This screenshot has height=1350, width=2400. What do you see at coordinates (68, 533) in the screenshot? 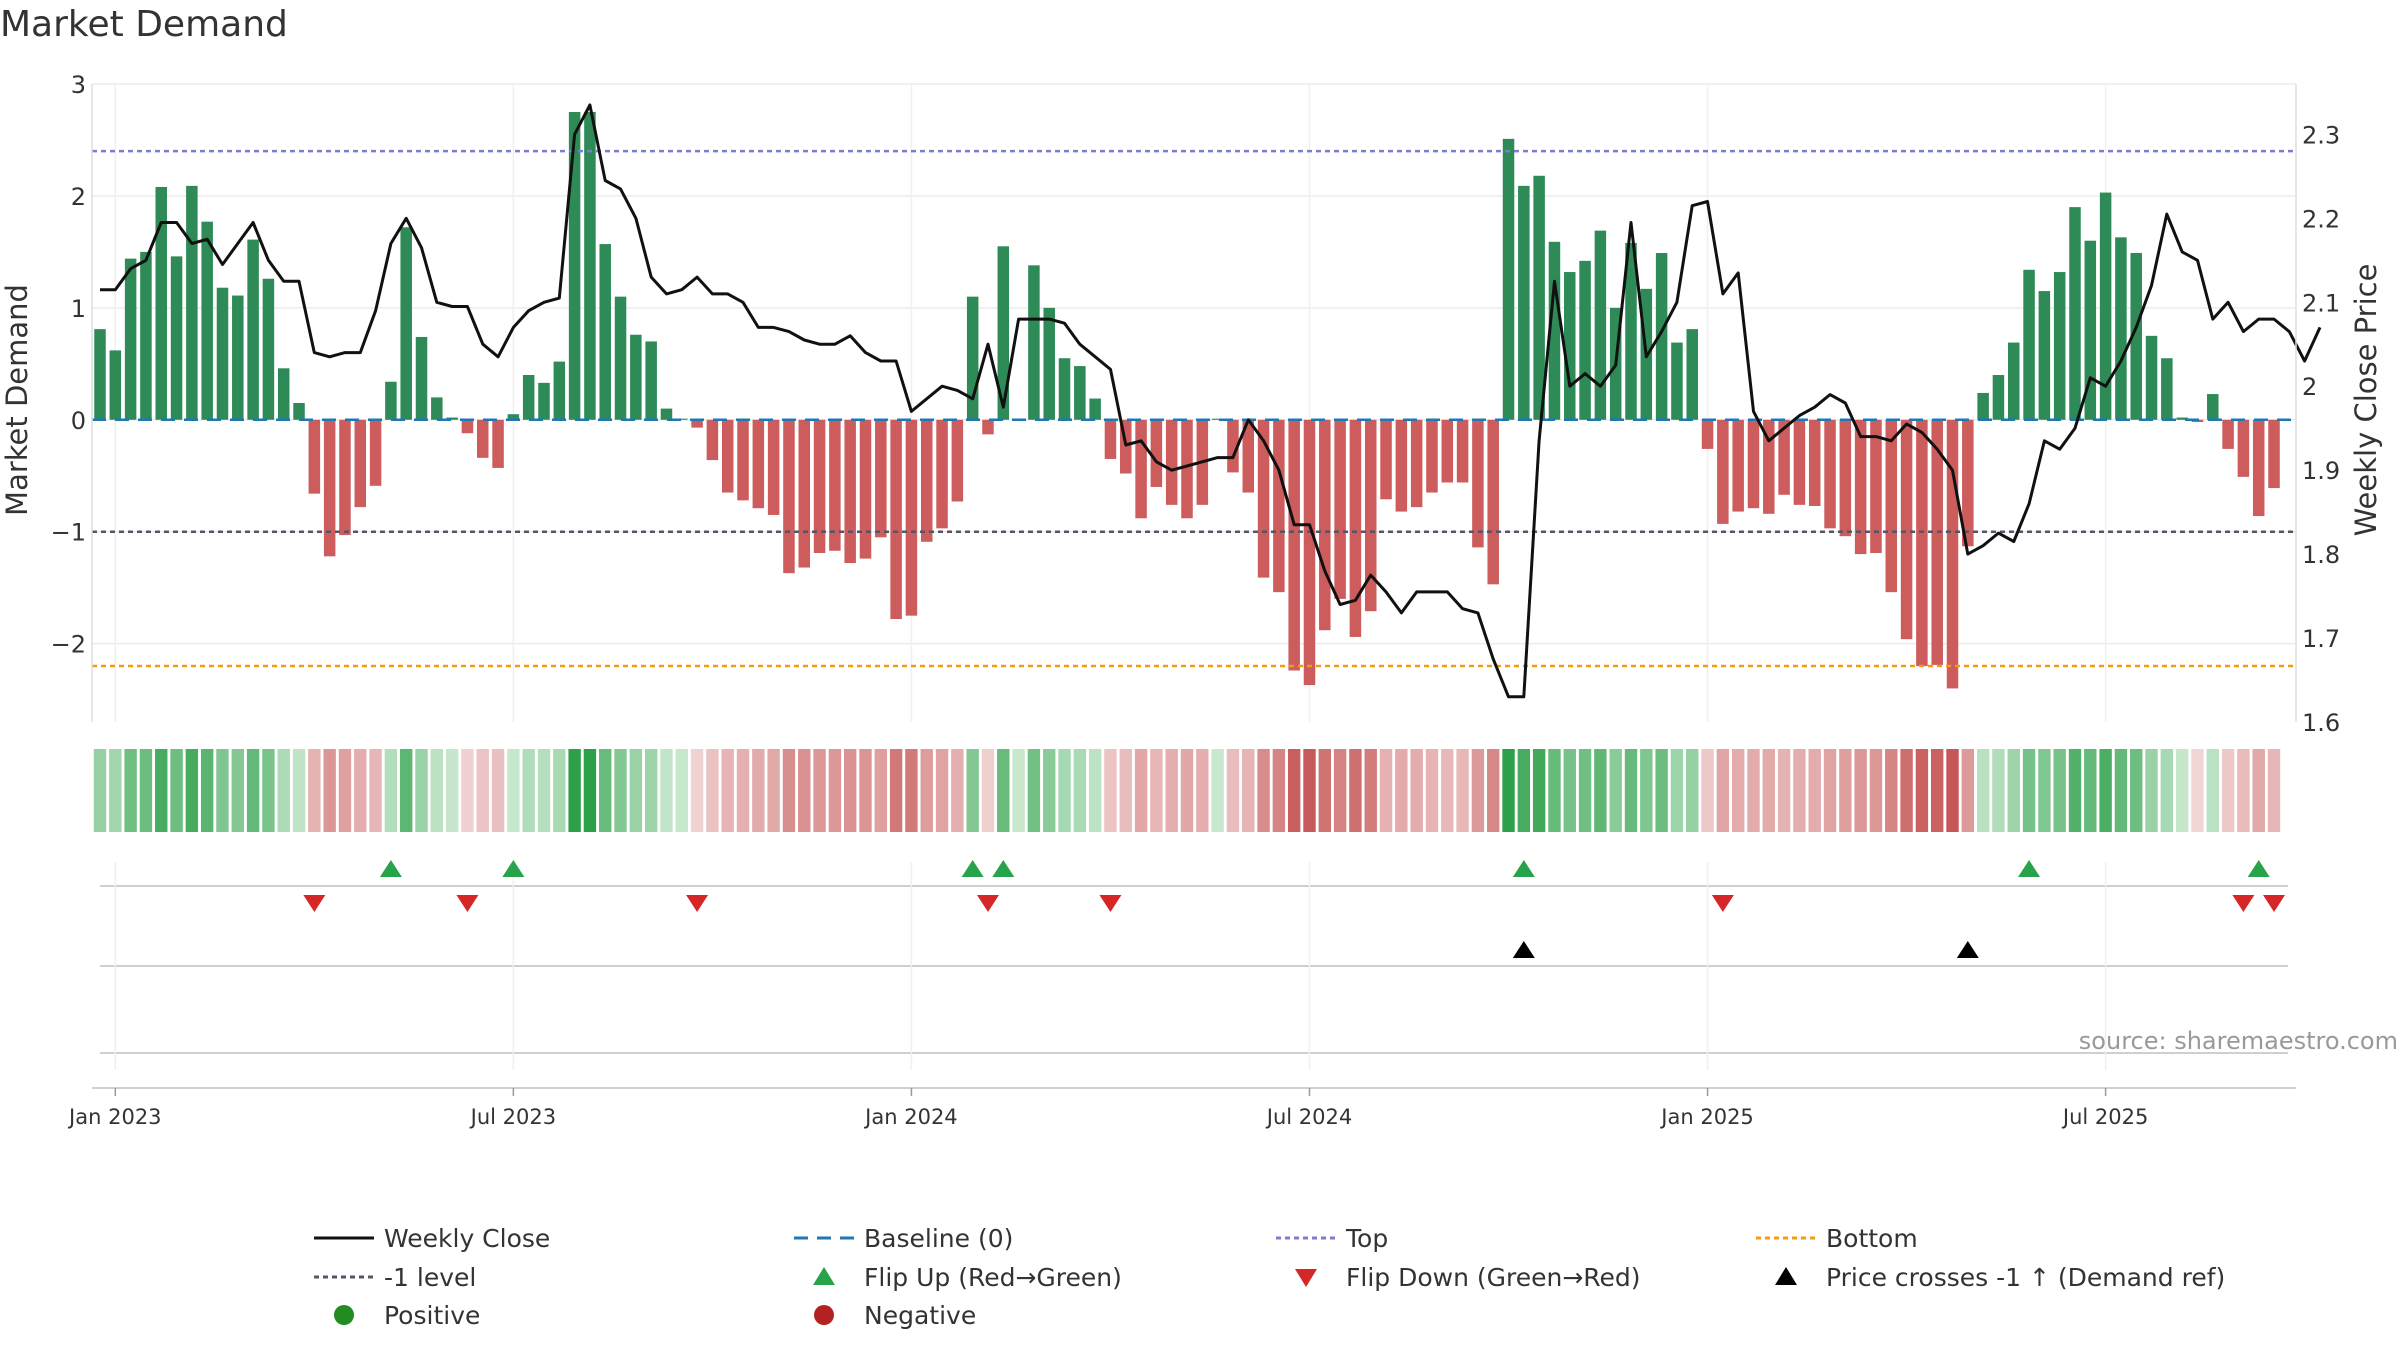
I see `y-tick-label: −1` at bounding box center [68, 533].